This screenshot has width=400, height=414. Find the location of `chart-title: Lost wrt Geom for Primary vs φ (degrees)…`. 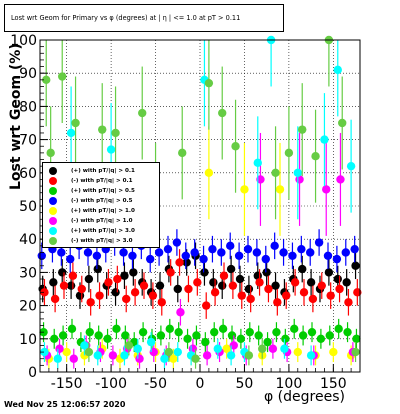

chart-title: Lost wrt Geom for Primary vs φ (degrees)… is located at coordinates (126, 18).